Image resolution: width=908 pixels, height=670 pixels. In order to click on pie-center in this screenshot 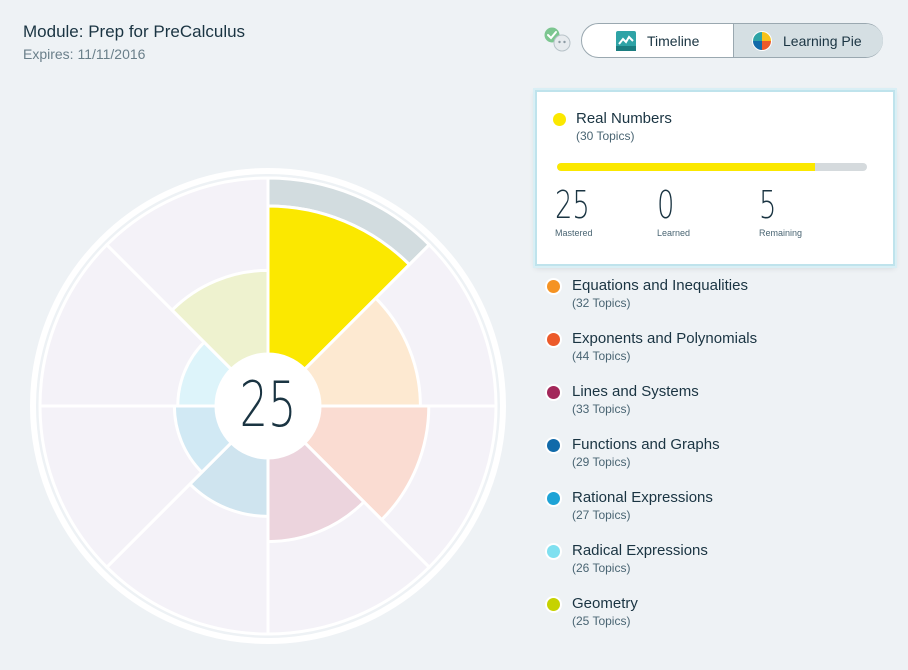, I will do `click(268, 406)`.